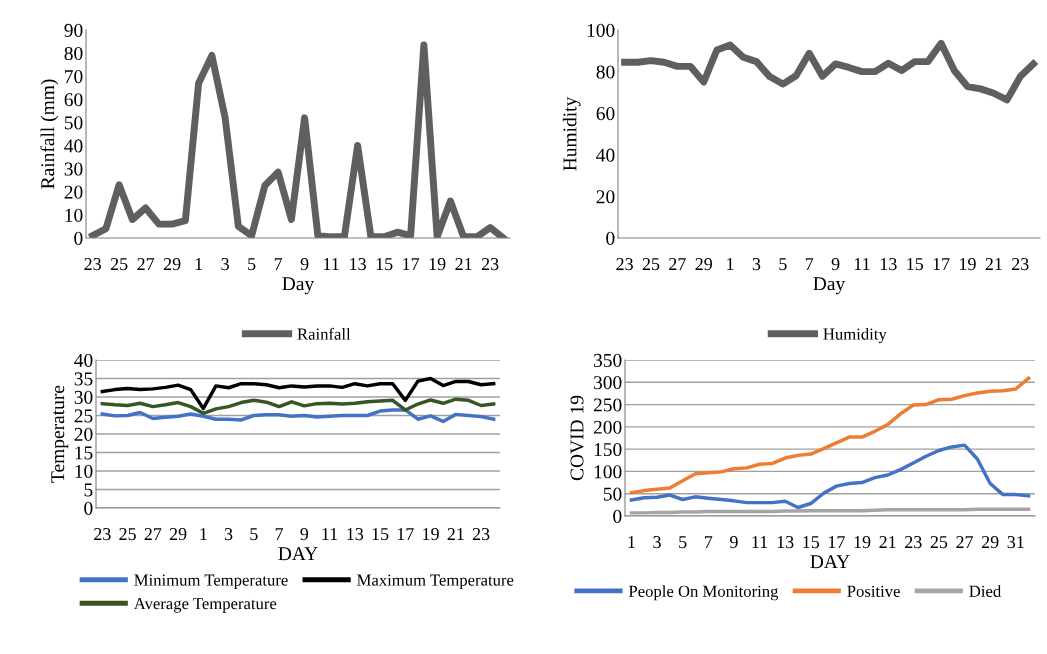 The height and width of the screenshot is (654, 1047). What do you see at coordinates (435, 582) in the screenshot?
I see `legend-label: Maximum Temperature` at bounding box center [435, 582].